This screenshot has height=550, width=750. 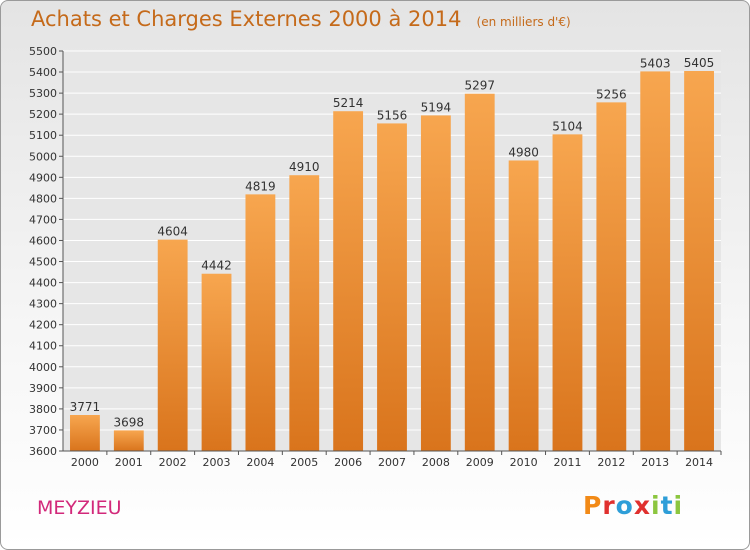 I want to click on y-tick-label: 4400, so click(x=43, y=283).